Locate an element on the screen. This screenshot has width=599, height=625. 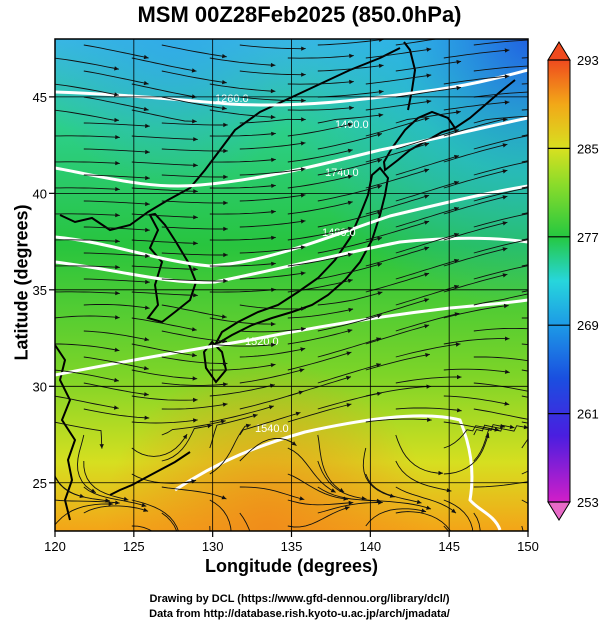
y-tick-label: 35 is located at coordinates (40, 290).